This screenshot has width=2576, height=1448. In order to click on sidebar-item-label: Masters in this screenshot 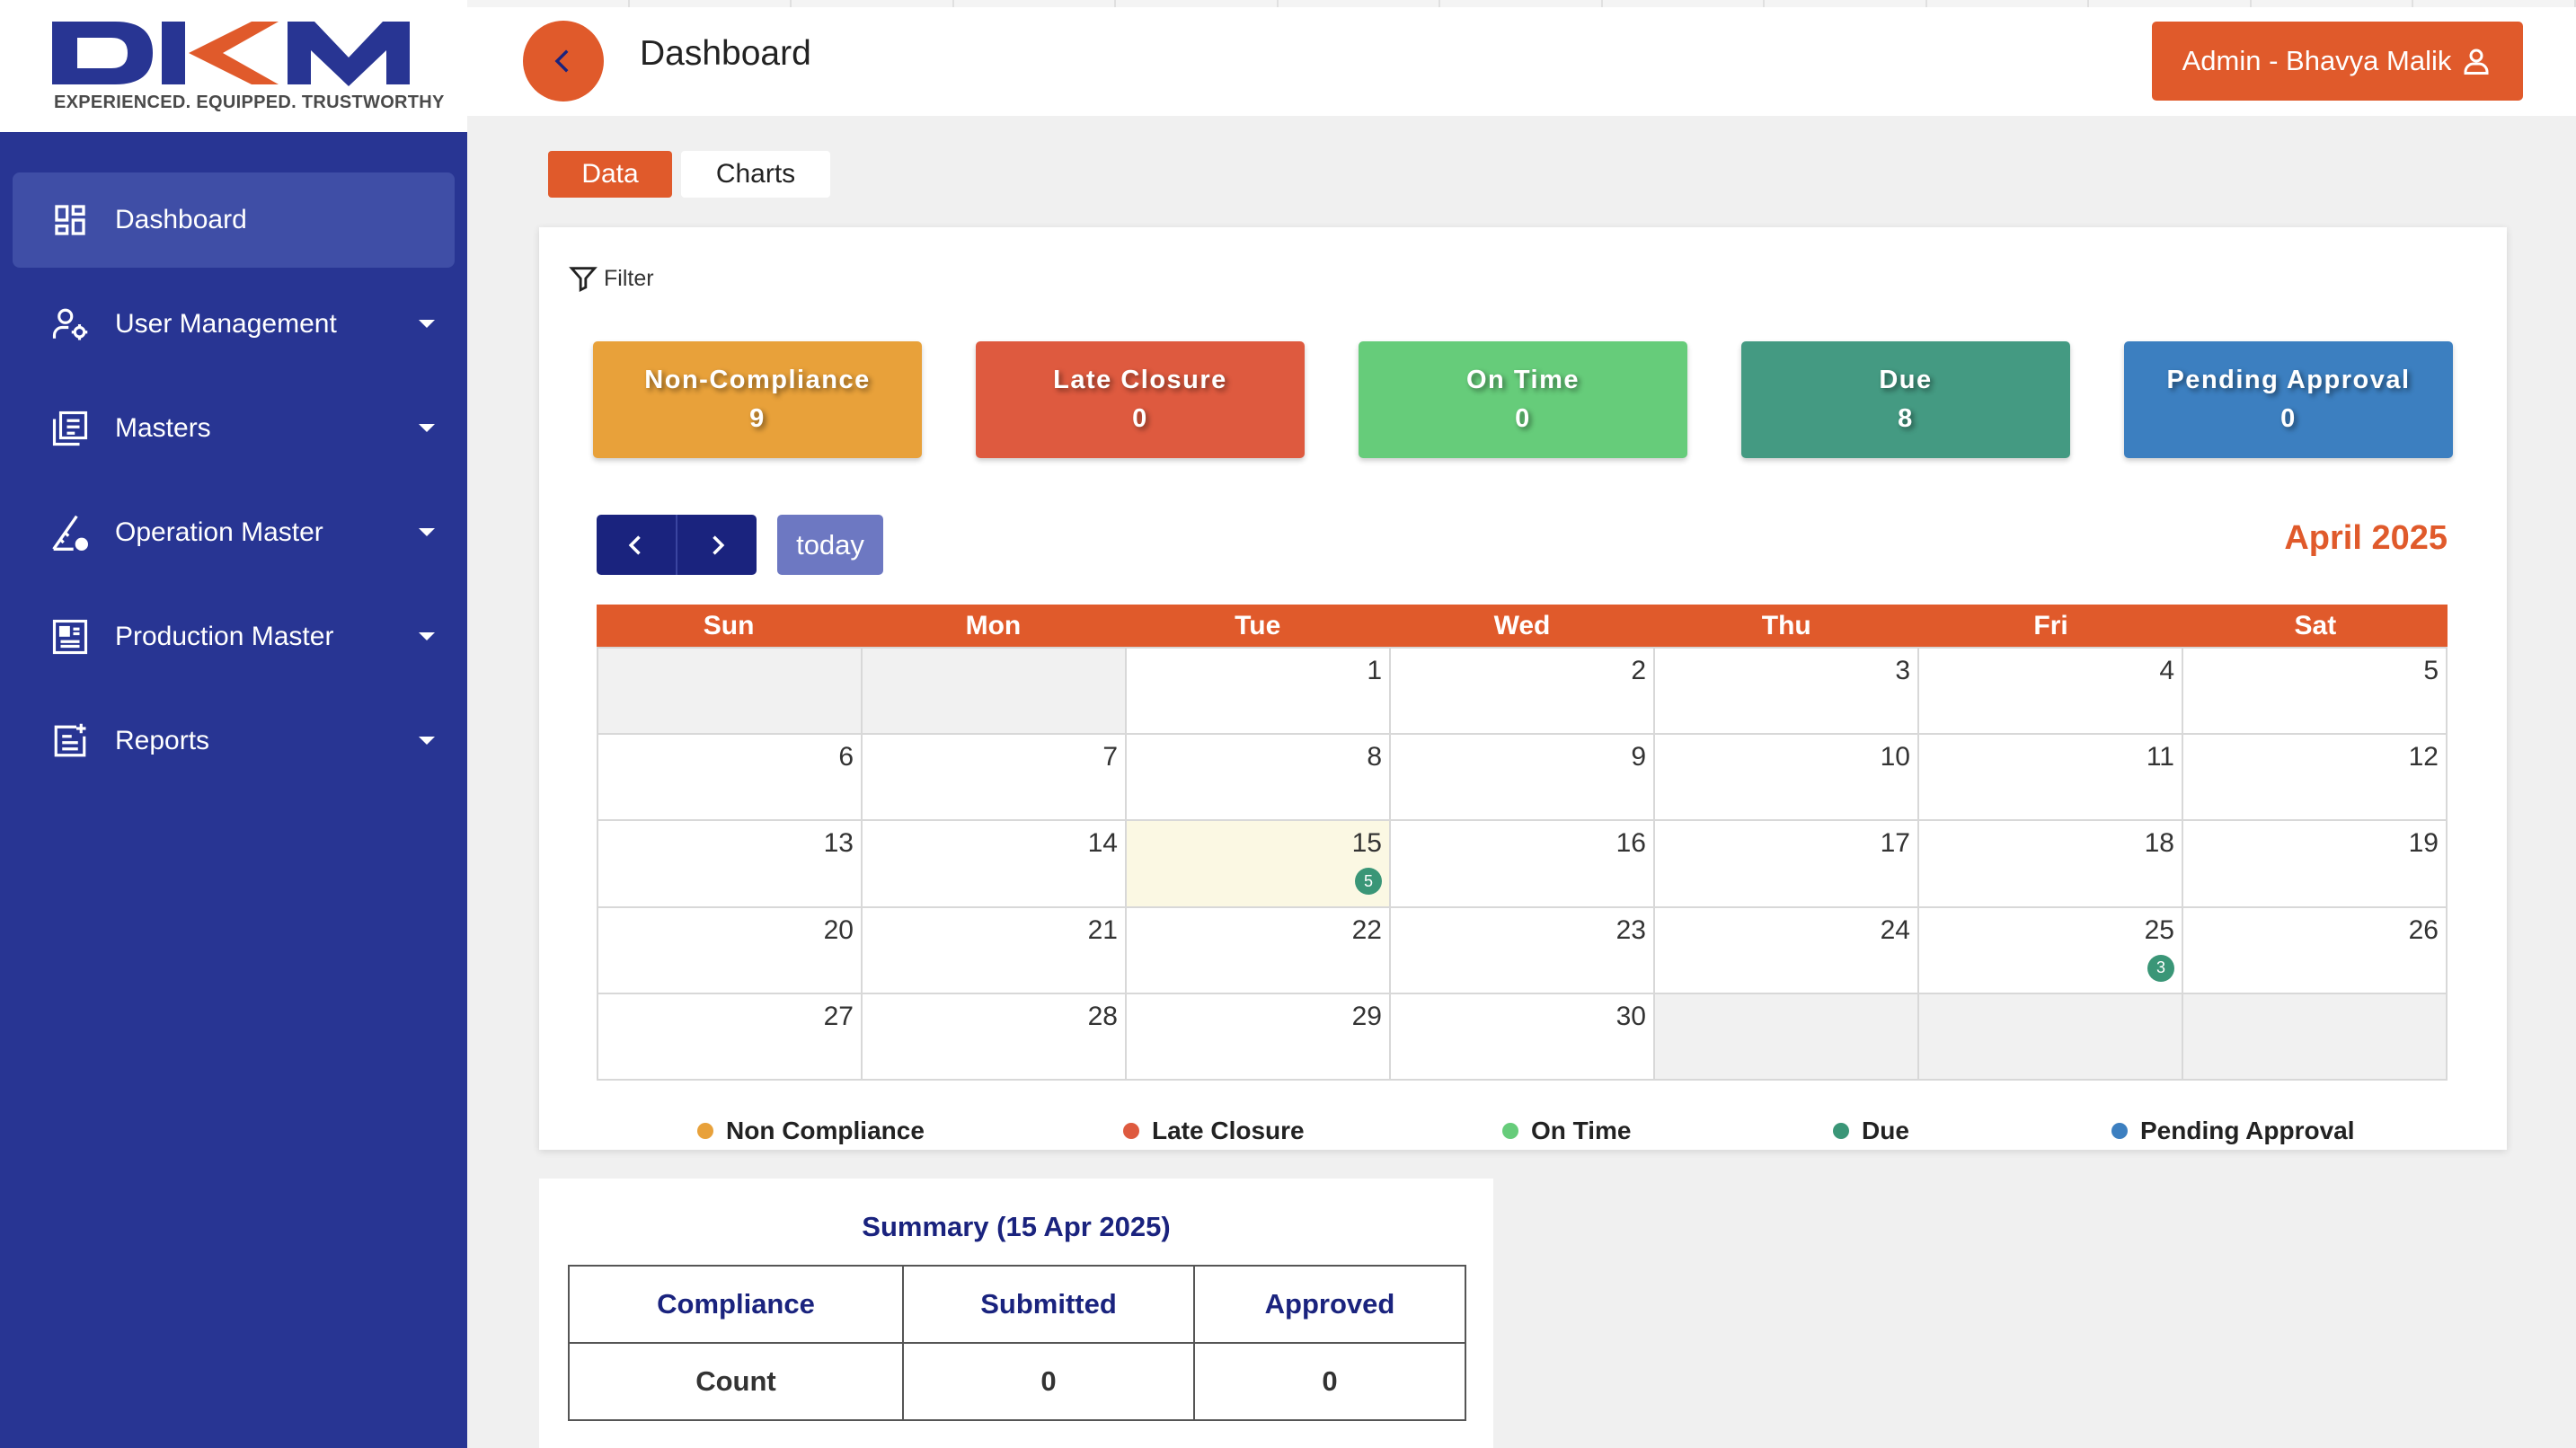, I will do `click(163, 428)`.